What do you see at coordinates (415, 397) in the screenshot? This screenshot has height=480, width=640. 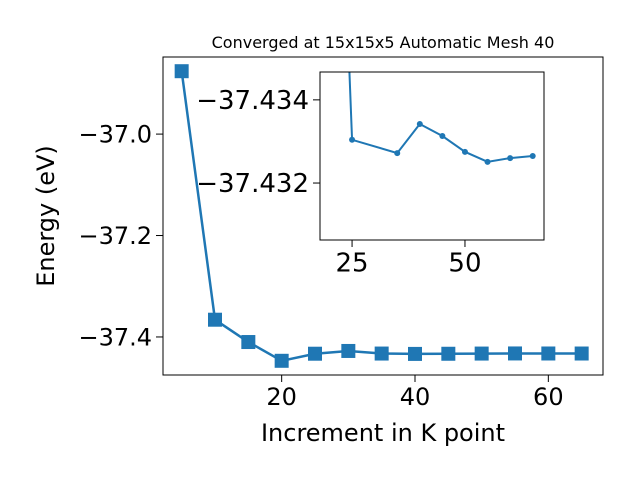 I see `x-tick-label: 40` at bounding box center [415, 397].